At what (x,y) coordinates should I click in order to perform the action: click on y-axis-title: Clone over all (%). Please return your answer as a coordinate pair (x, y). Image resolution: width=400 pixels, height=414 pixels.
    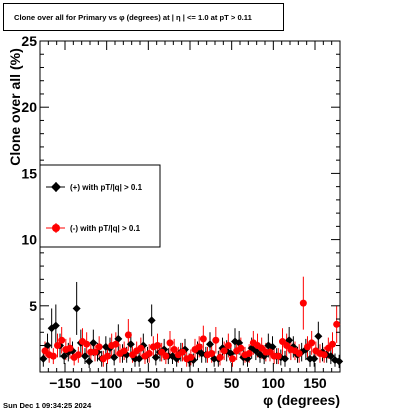
    Looking at the image, I should click on (15, 106).